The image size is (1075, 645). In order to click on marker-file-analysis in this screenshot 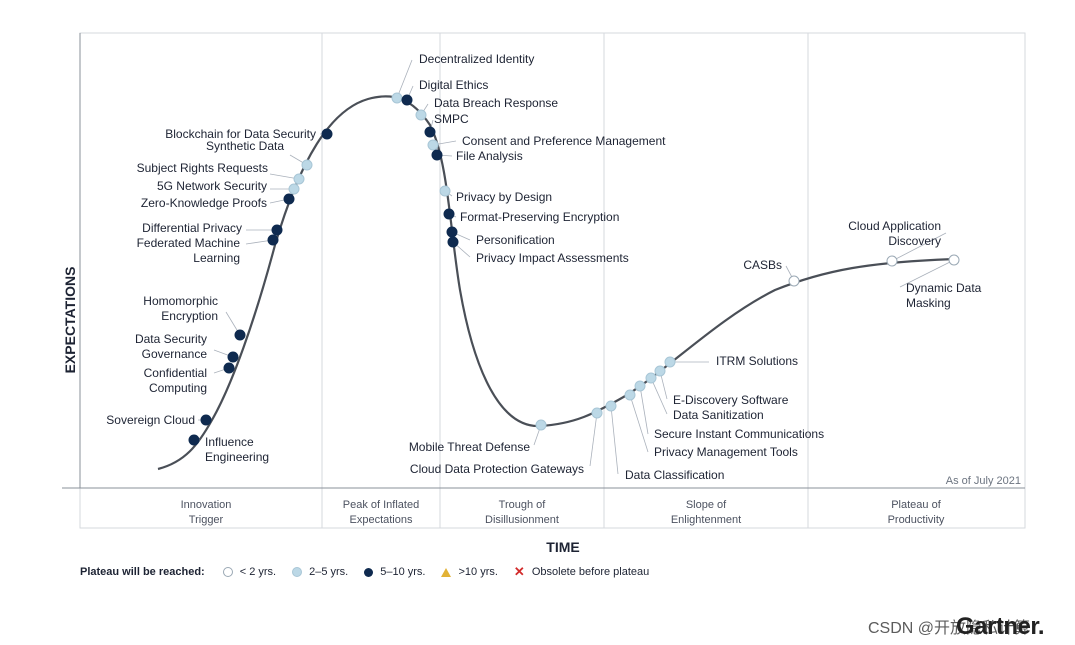, I will do `click(437, 155)`.